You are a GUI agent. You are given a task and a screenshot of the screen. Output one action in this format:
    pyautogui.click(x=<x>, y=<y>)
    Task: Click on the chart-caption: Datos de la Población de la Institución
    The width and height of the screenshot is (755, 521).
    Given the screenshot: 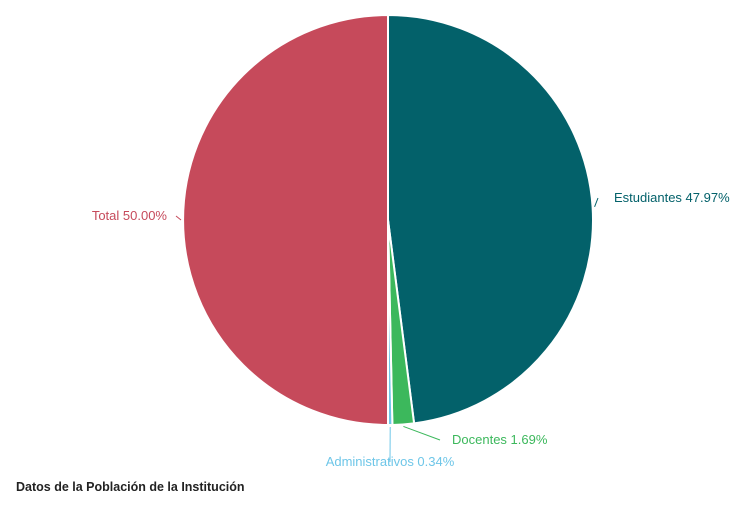 What is the action you would take?
    pyautogui.click(x=130, y=487)
    